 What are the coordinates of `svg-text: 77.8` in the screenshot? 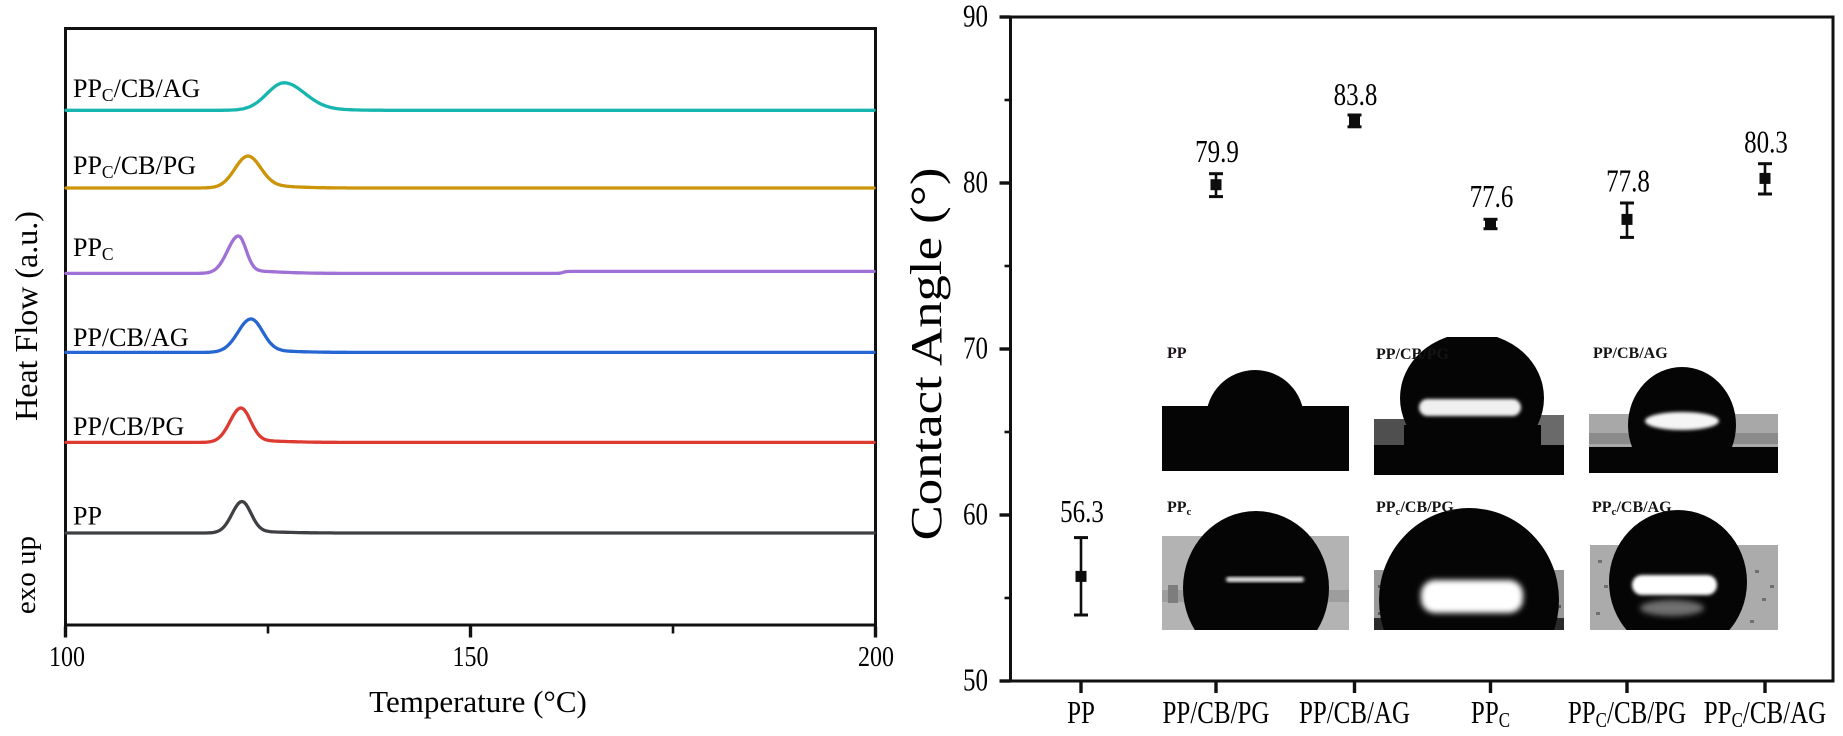 It's located at (1628, 182).